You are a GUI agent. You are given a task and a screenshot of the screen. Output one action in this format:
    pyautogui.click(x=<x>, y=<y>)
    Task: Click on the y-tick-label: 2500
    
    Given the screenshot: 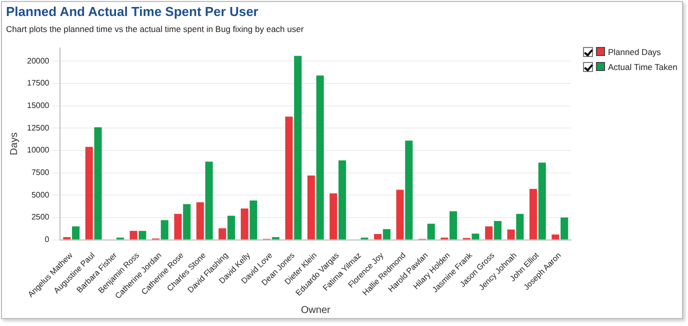 What is the action you would take?
    pyautogui.click(x=40, y=217)
    